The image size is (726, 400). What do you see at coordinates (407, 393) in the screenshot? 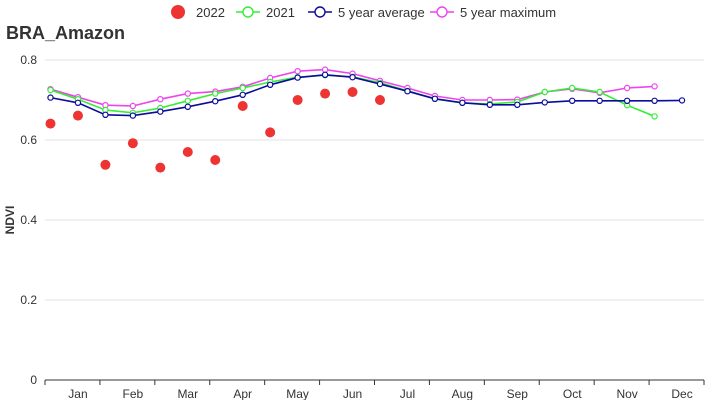
I see `x-tick-label: Jul` at bounding box center [407, 393].